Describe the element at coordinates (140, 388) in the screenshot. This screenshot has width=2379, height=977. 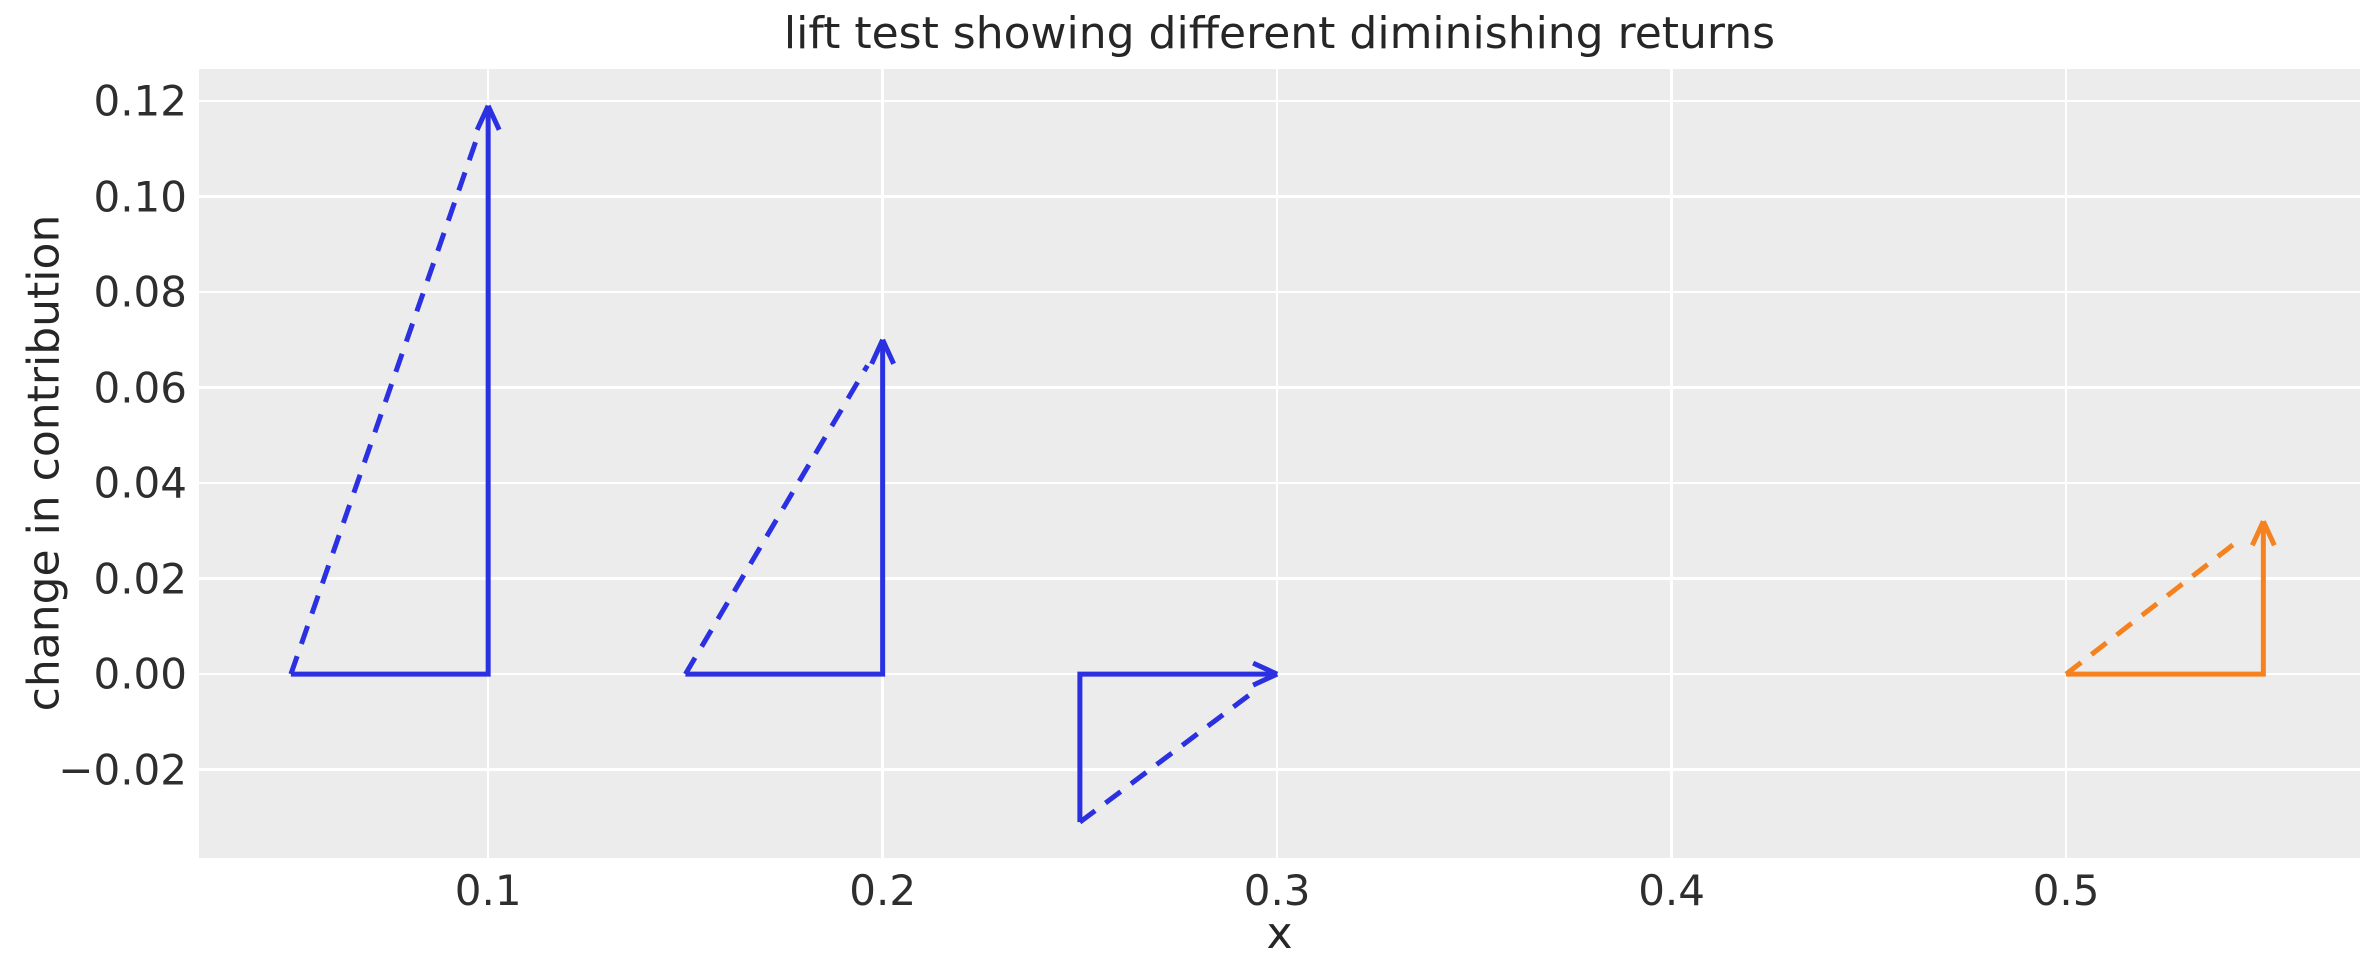
I see `y-tick-label: 0.06` at that location.